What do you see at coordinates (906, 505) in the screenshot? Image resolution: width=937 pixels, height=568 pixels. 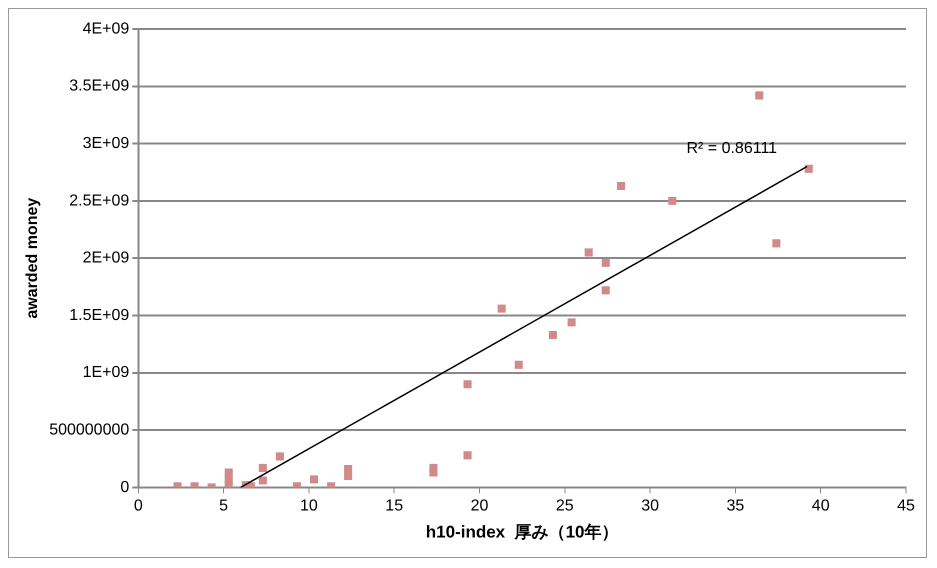 I see `x-tick-label: 45` at bounding box center [906, 505].